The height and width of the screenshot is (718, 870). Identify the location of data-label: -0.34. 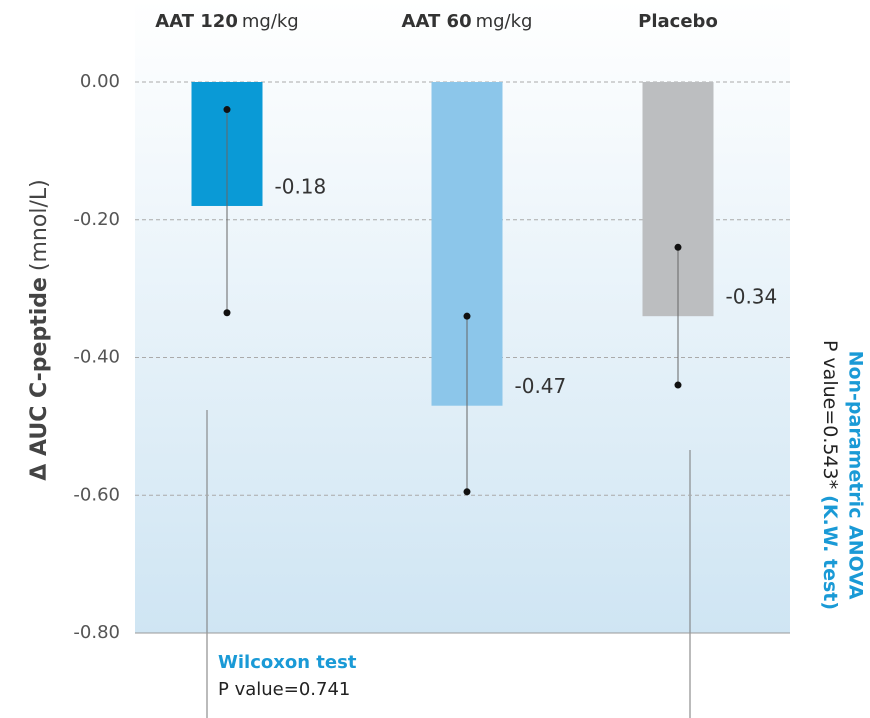
(752, 297).